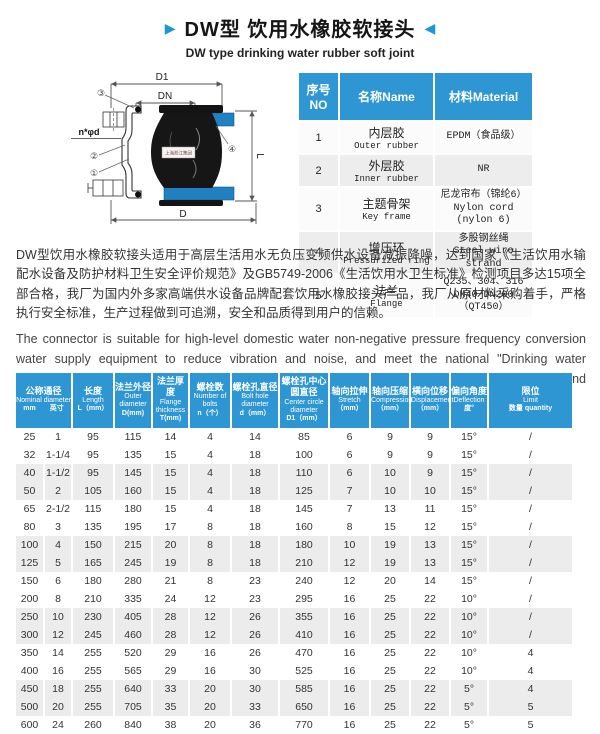 The image size is (600, 734). I want to click on spec-row: 600 24 260 840 38 20 36 770 16 25 22 5° 5, so click(294, 724).